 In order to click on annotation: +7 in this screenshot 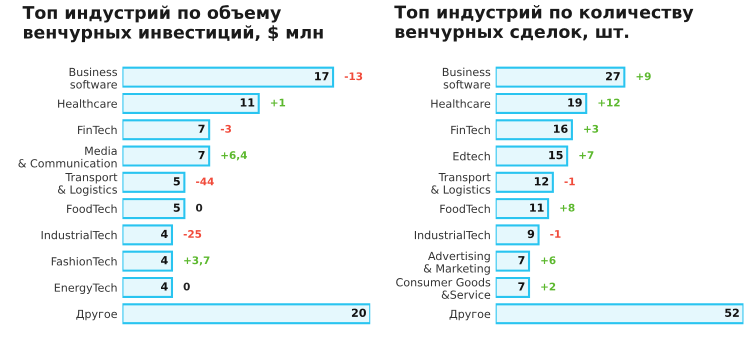, I will do `click(586, 155)`.